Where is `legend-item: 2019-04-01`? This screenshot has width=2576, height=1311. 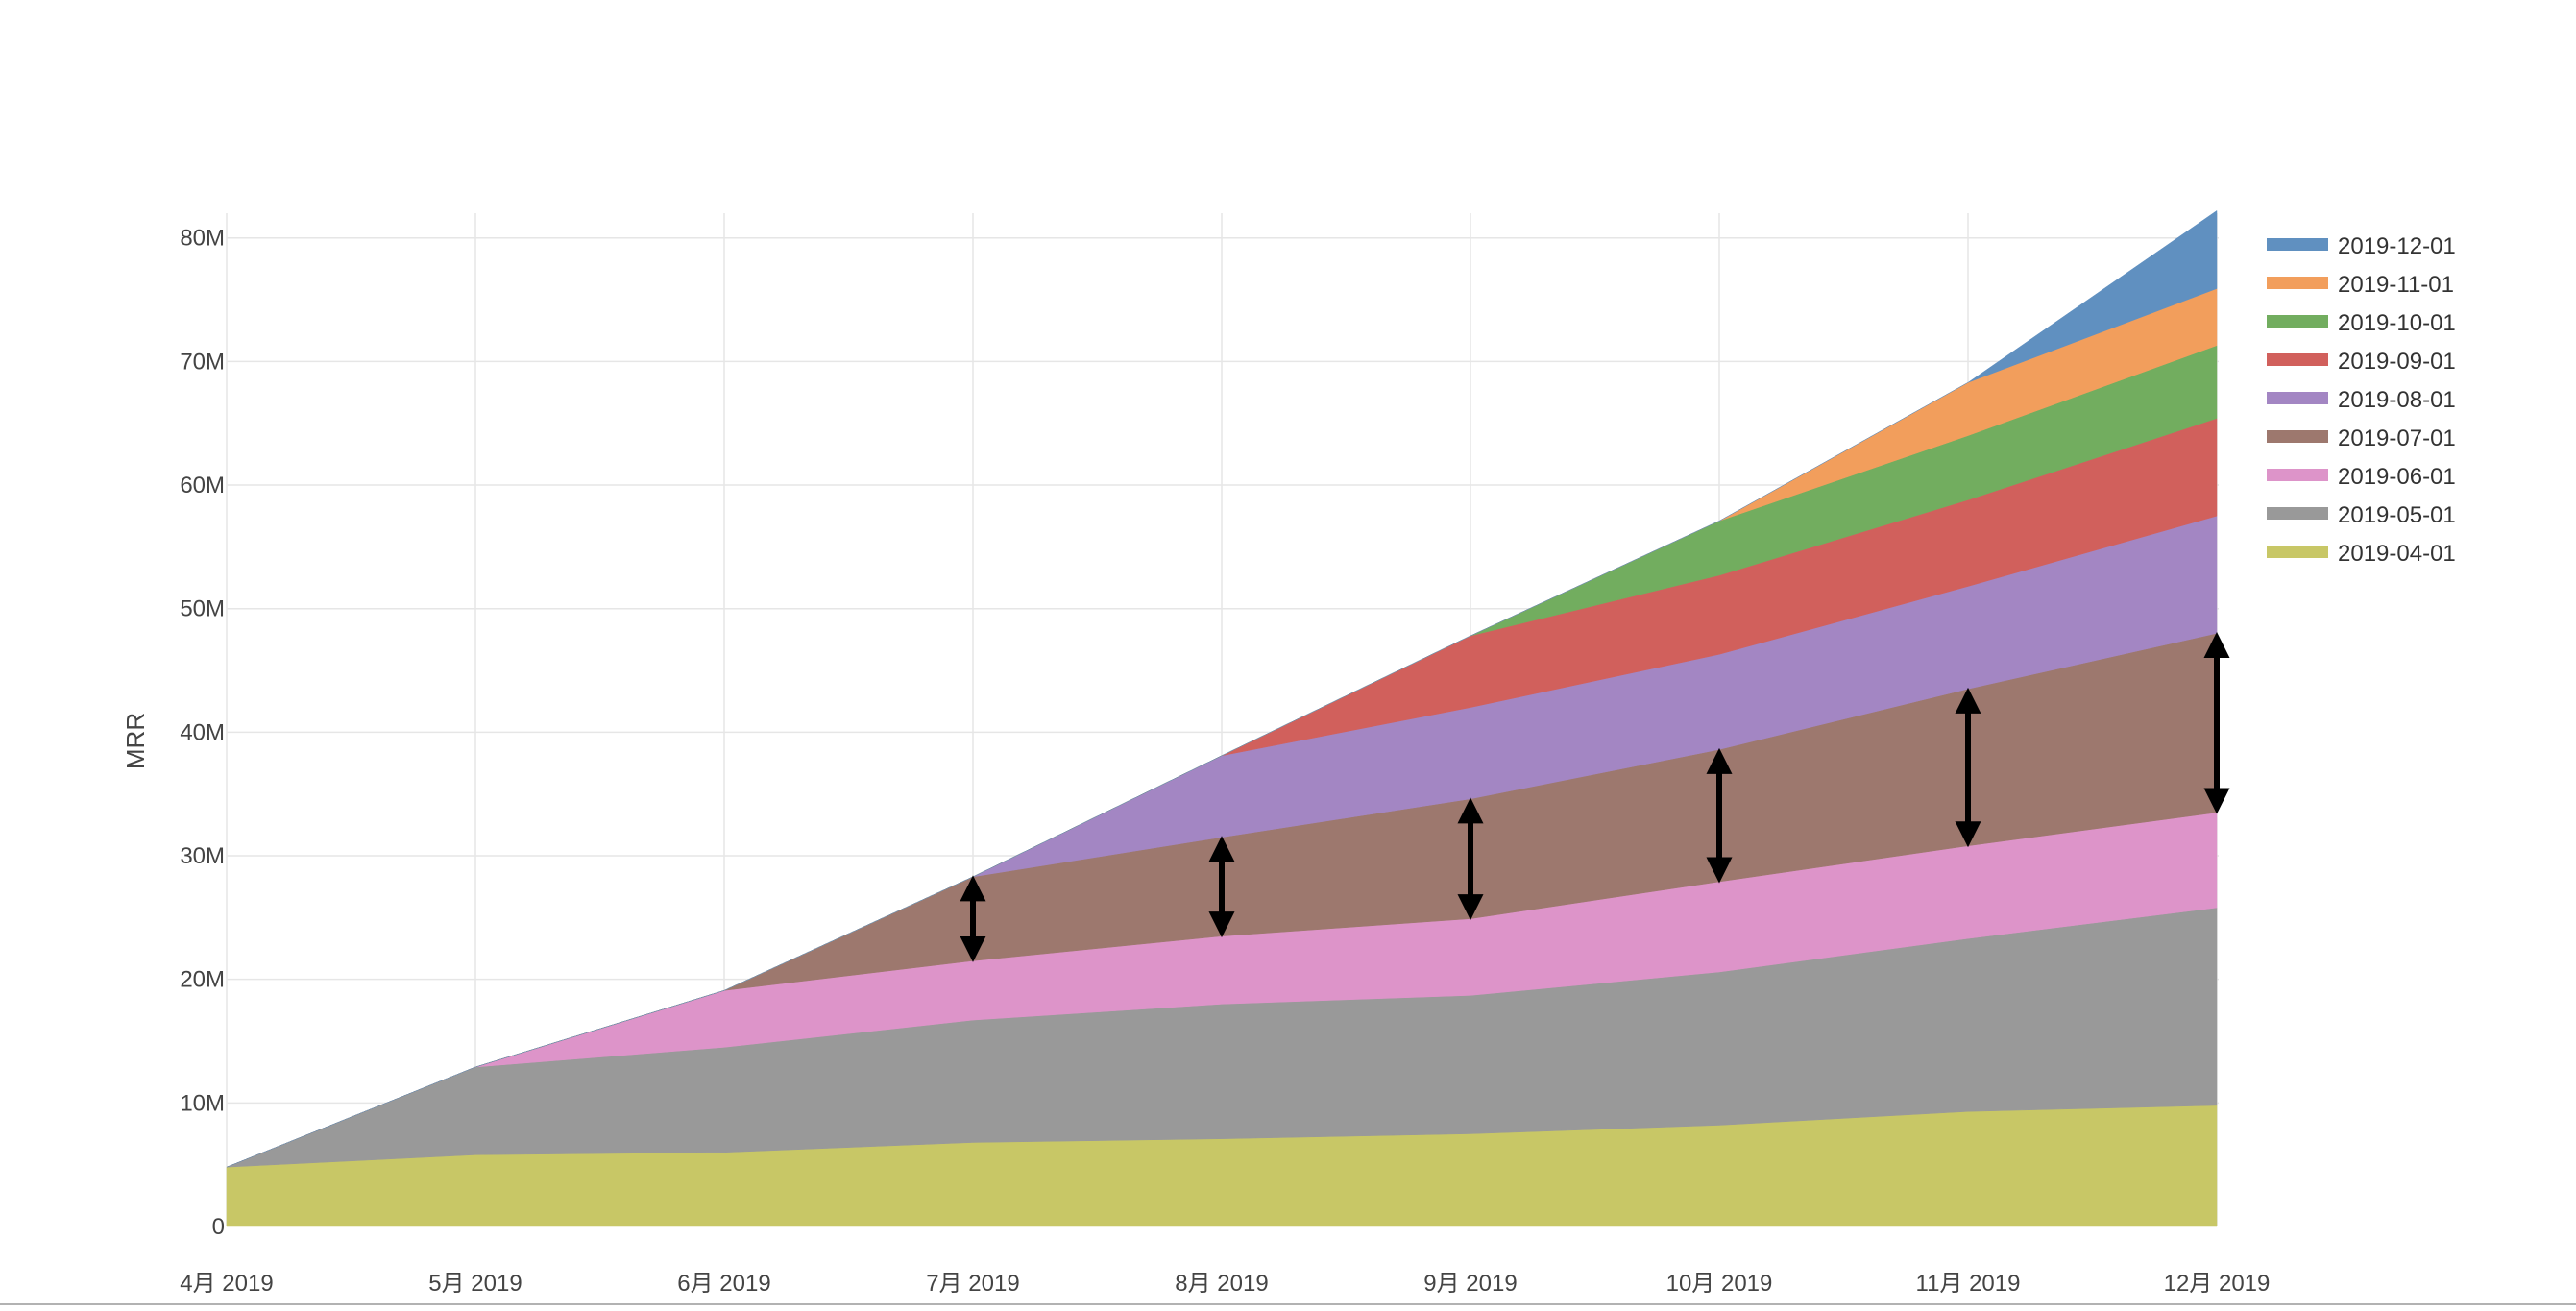 legend-item: 2019-04-01 is located at coordinates (2361, 554).